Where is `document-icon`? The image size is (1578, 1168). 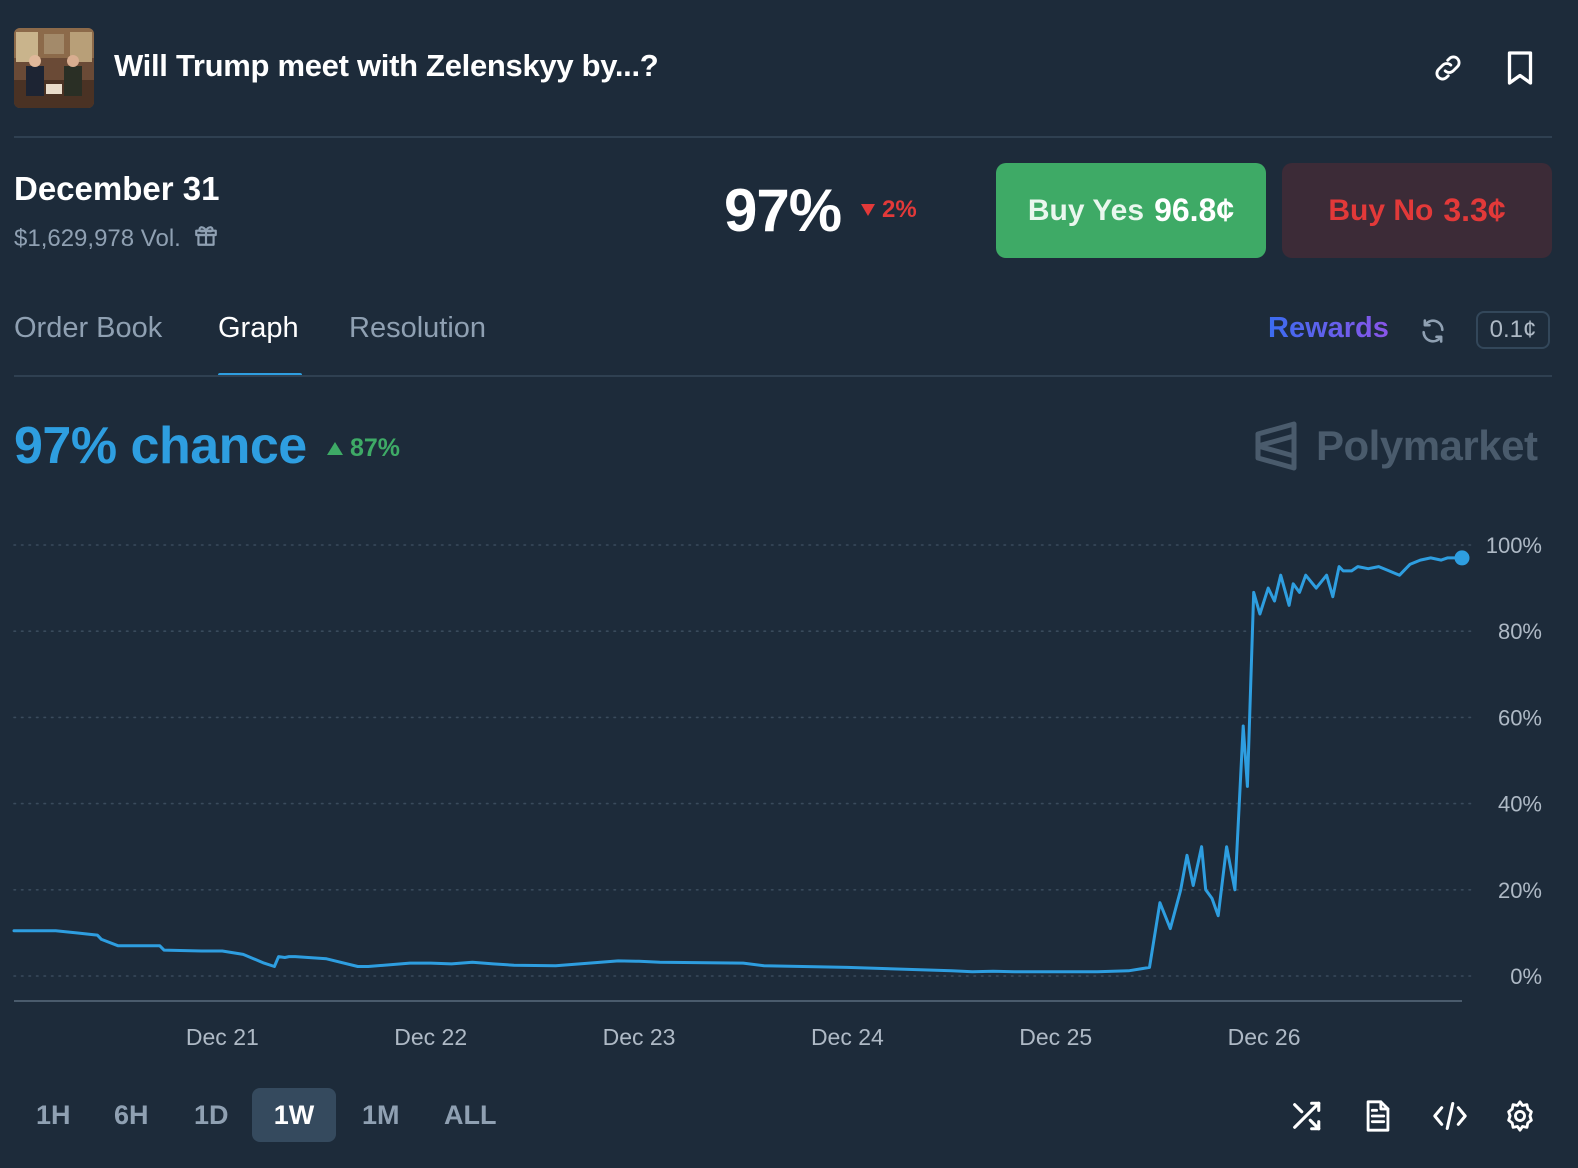 document-icon is located at coordinates (1378, 1116).